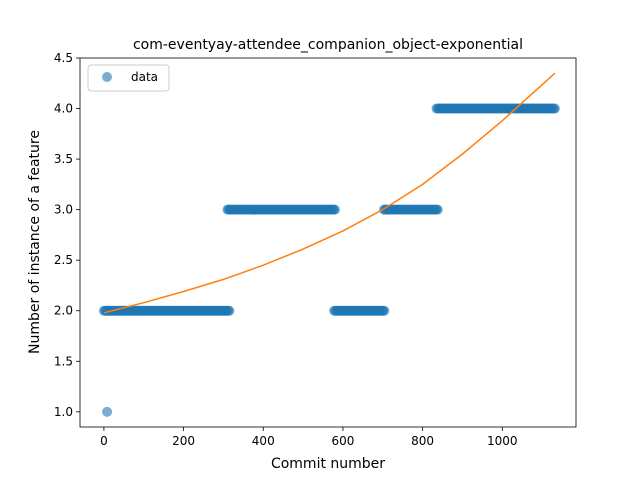  What do you see at coordinates (63, 311) in the screenshot?
I see `y-tick-label: 2.0` at bounding box center [63, 311].